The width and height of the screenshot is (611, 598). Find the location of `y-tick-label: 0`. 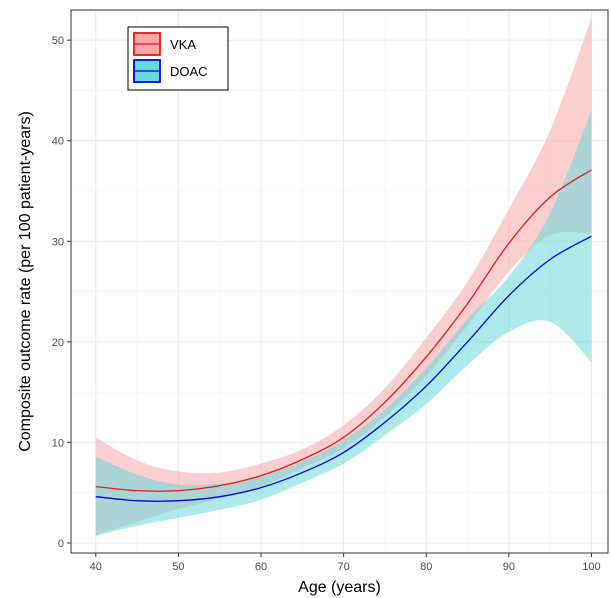

y-tick-label: 0 is located at coordinates (61, 544).